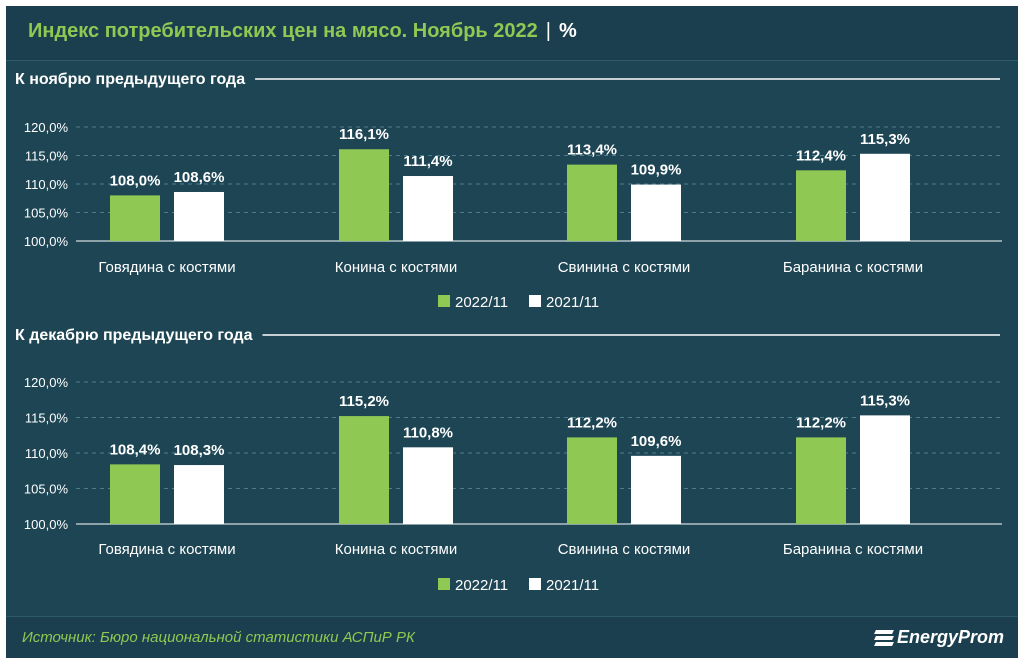 The width and height of the screenshot is (1024, 664). I want to click on data-label: 112,4%, so click(821, 155).